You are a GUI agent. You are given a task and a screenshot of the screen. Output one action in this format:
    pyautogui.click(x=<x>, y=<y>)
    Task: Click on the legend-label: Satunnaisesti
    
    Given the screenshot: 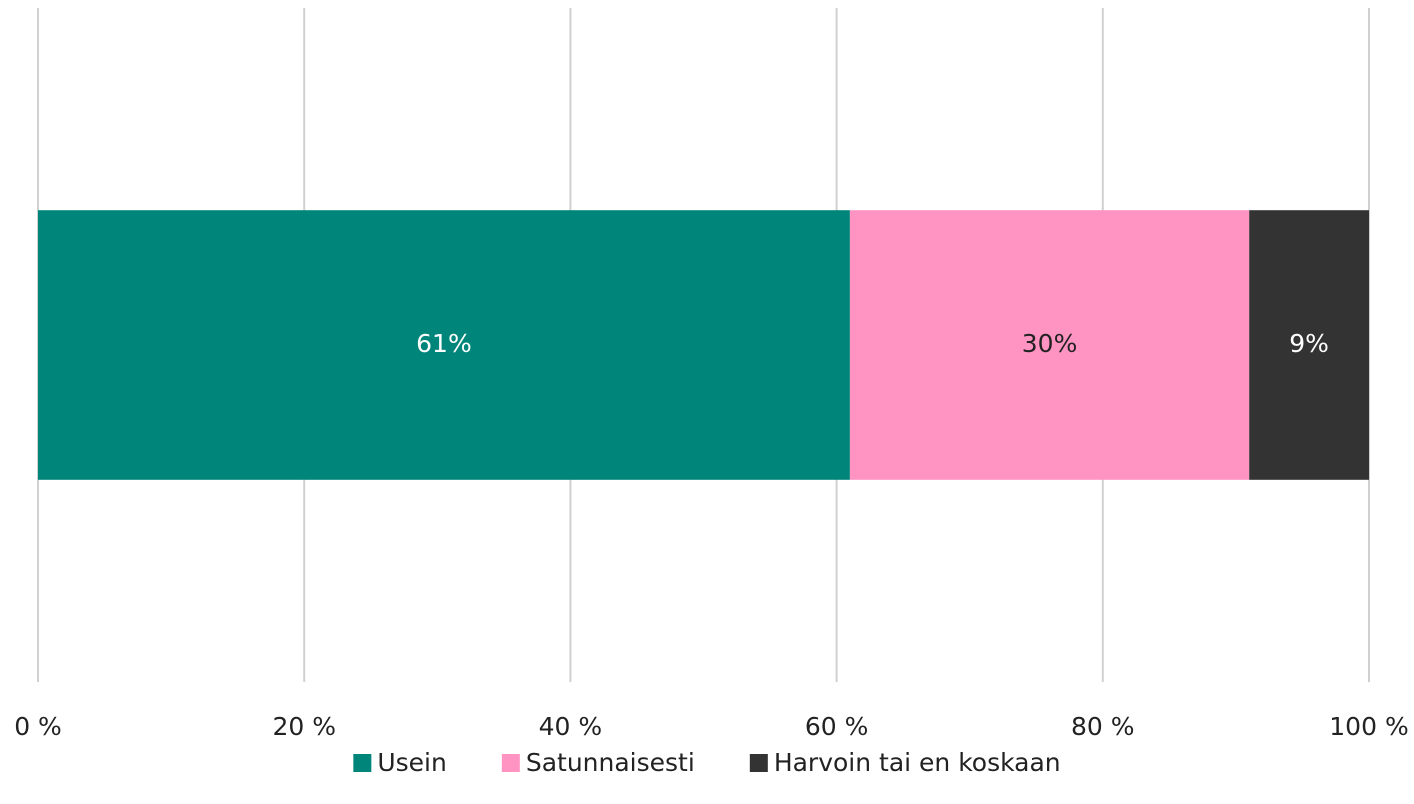 What is the action you would take?
    pyautogui.click(x=610, y=762)
    